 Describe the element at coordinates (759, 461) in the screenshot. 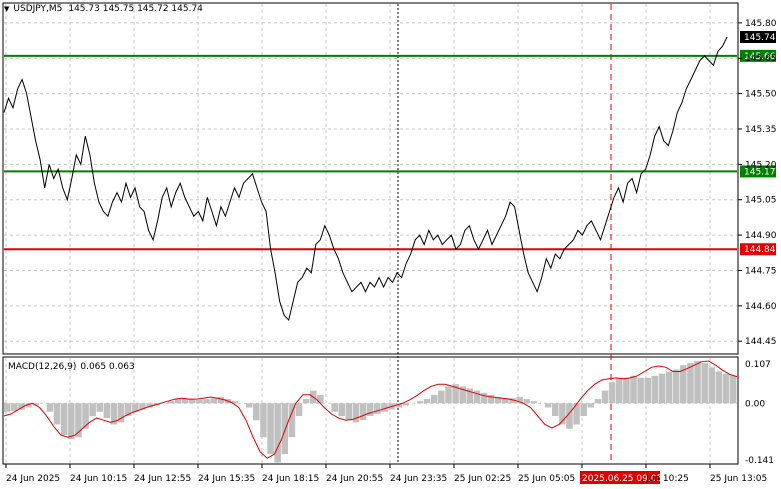

I see `macd-axis-label: -0.141` at that location.